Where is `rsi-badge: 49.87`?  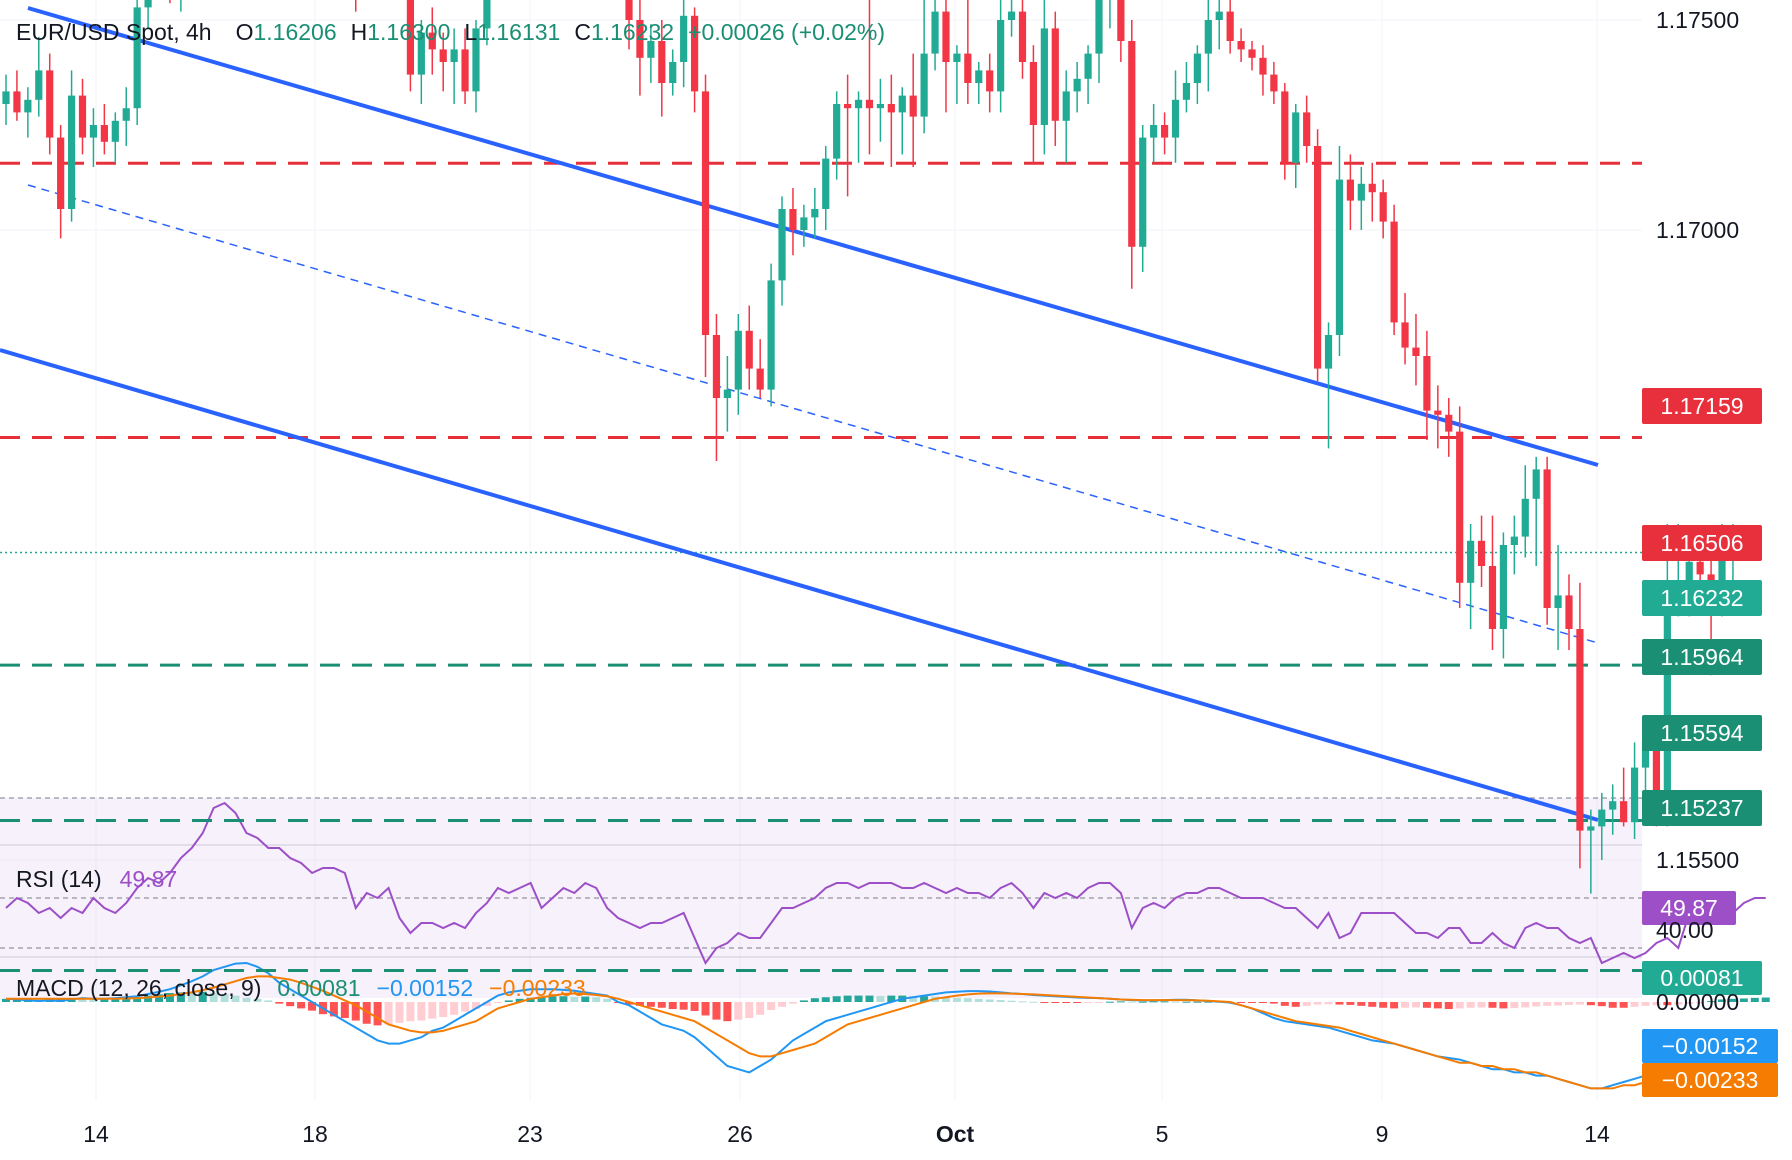
rsi-badge: 49.87 is located at coordinates (1689, 908).